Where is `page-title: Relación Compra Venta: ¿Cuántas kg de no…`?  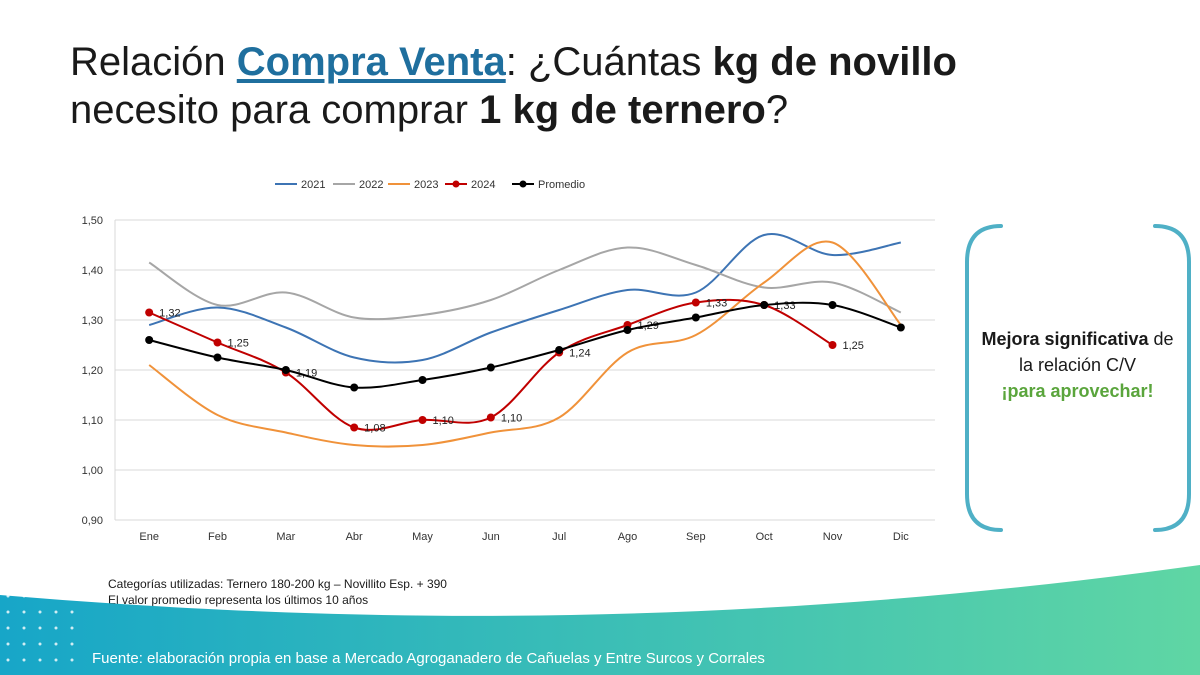 page-title: Relación Compra Venta: ¿Cuántas kg de no… is located at coordinates (570, 86).